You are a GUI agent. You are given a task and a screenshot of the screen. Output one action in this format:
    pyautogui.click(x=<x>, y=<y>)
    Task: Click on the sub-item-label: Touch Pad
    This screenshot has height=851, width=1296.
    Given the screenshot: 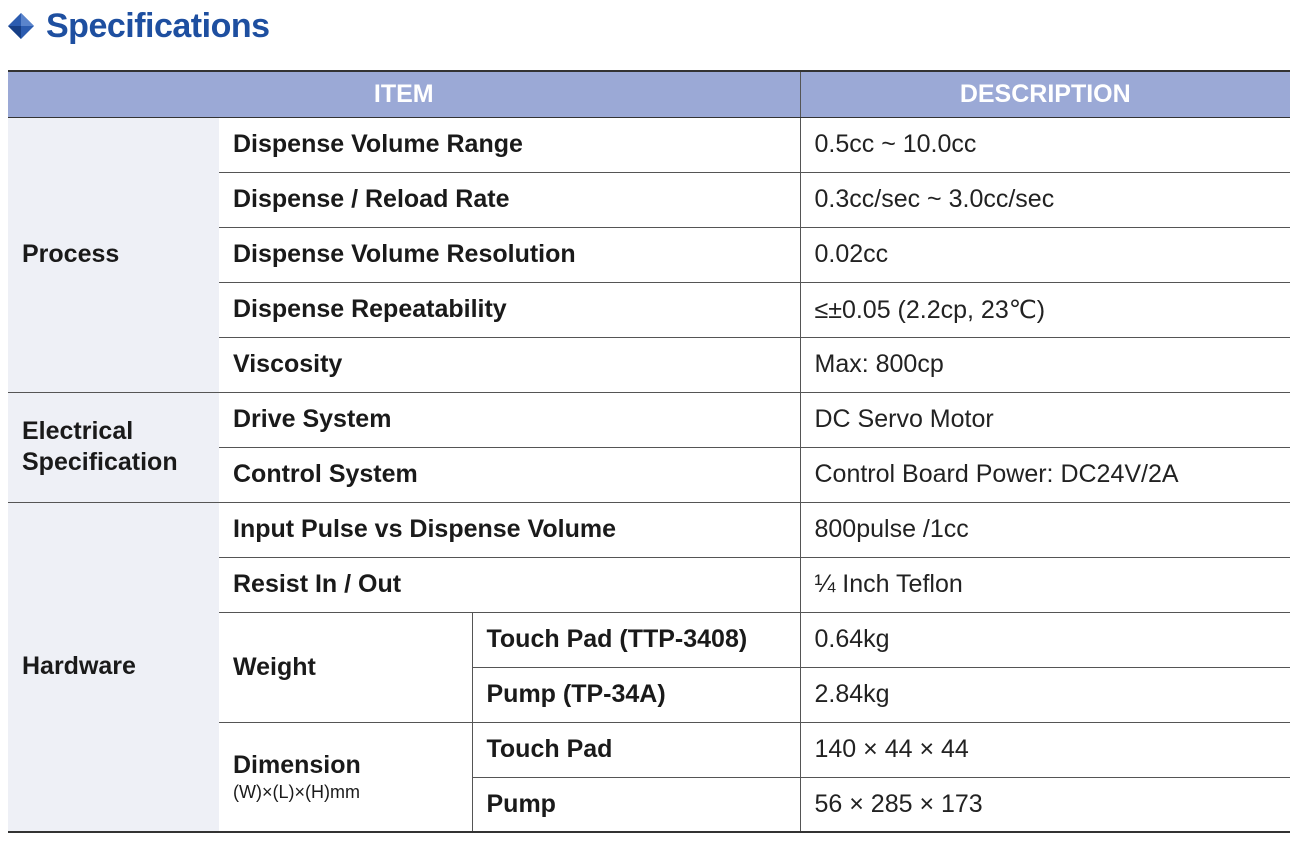 What is the action you would take?
    pyautogui.click(x=636, y=750)
    